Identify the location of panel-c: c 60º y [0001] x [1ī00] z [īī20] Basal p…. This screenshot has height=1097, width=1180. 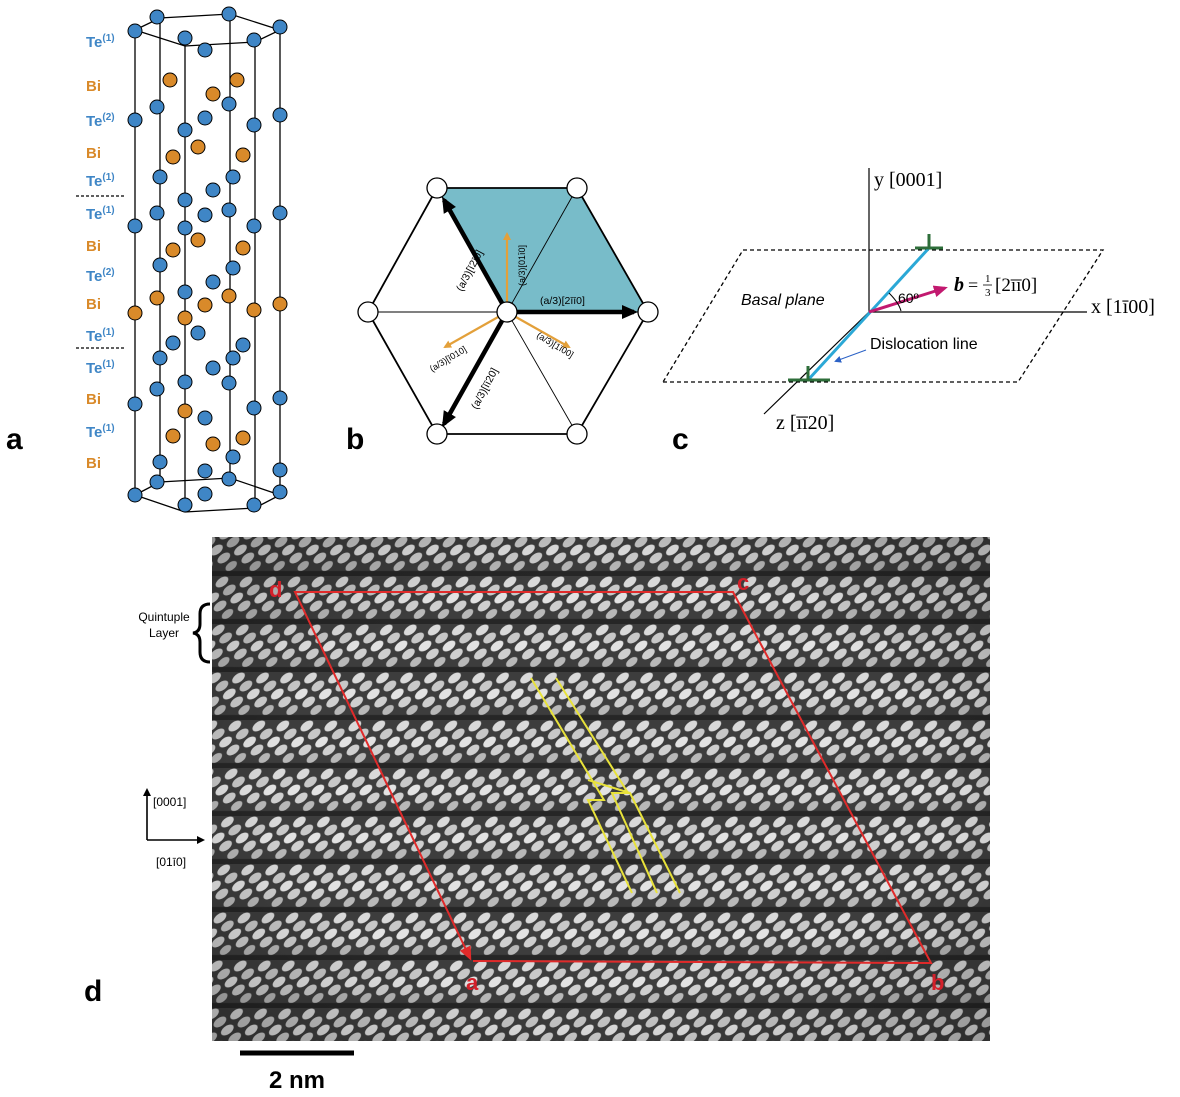
(908, 312).